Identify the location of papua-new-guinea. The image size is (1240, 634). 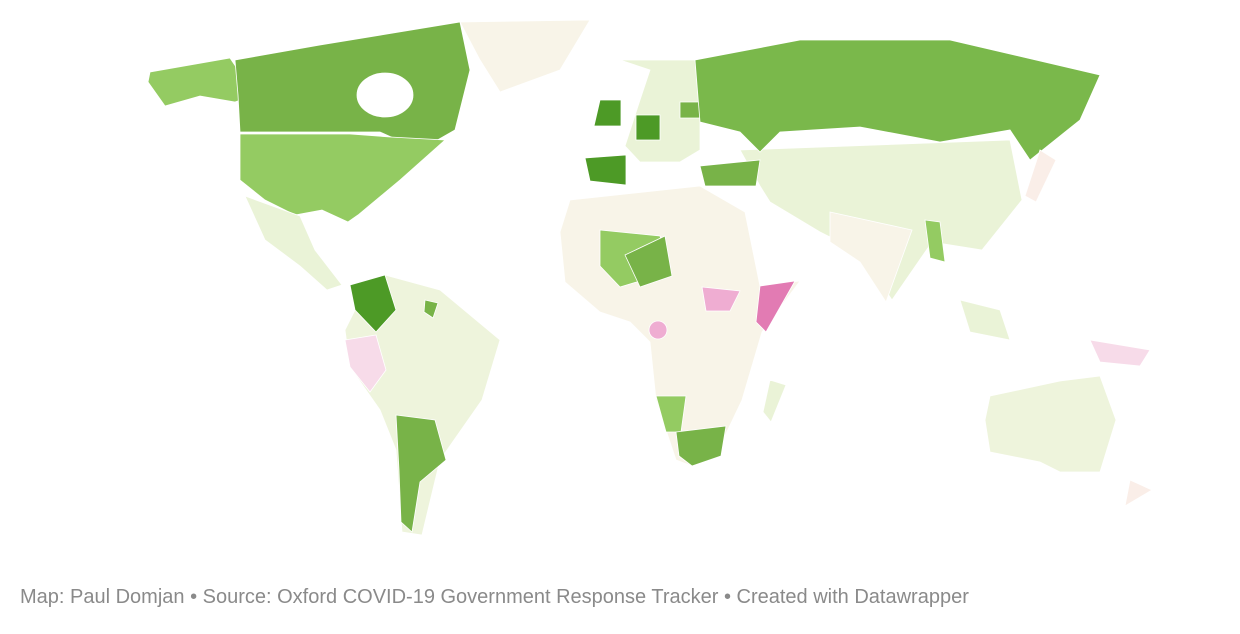
(1120, 353).